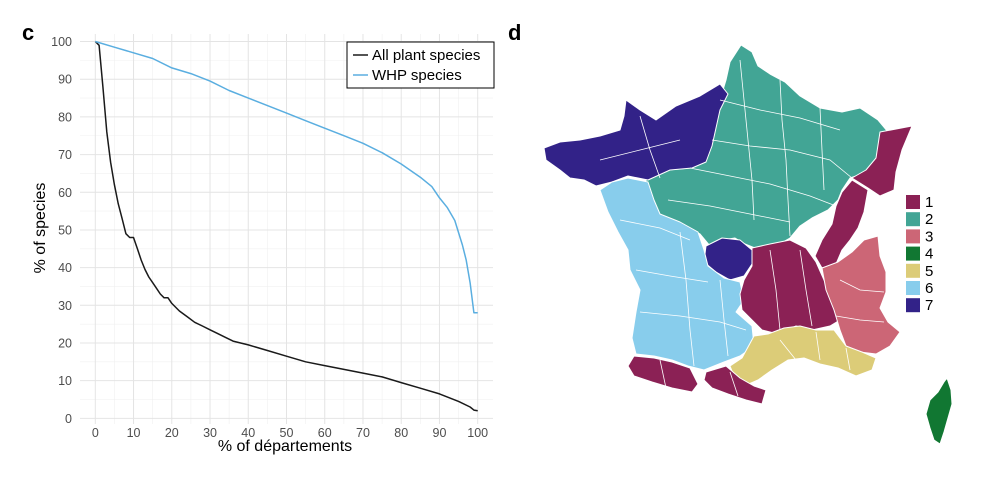 The width and height of the screenshot is (1000, 482). What do you see at coordinates (426, 55) in the screenshot?
I see `legend-label-all-plant: All plant species` at bounding box center [426, 55].